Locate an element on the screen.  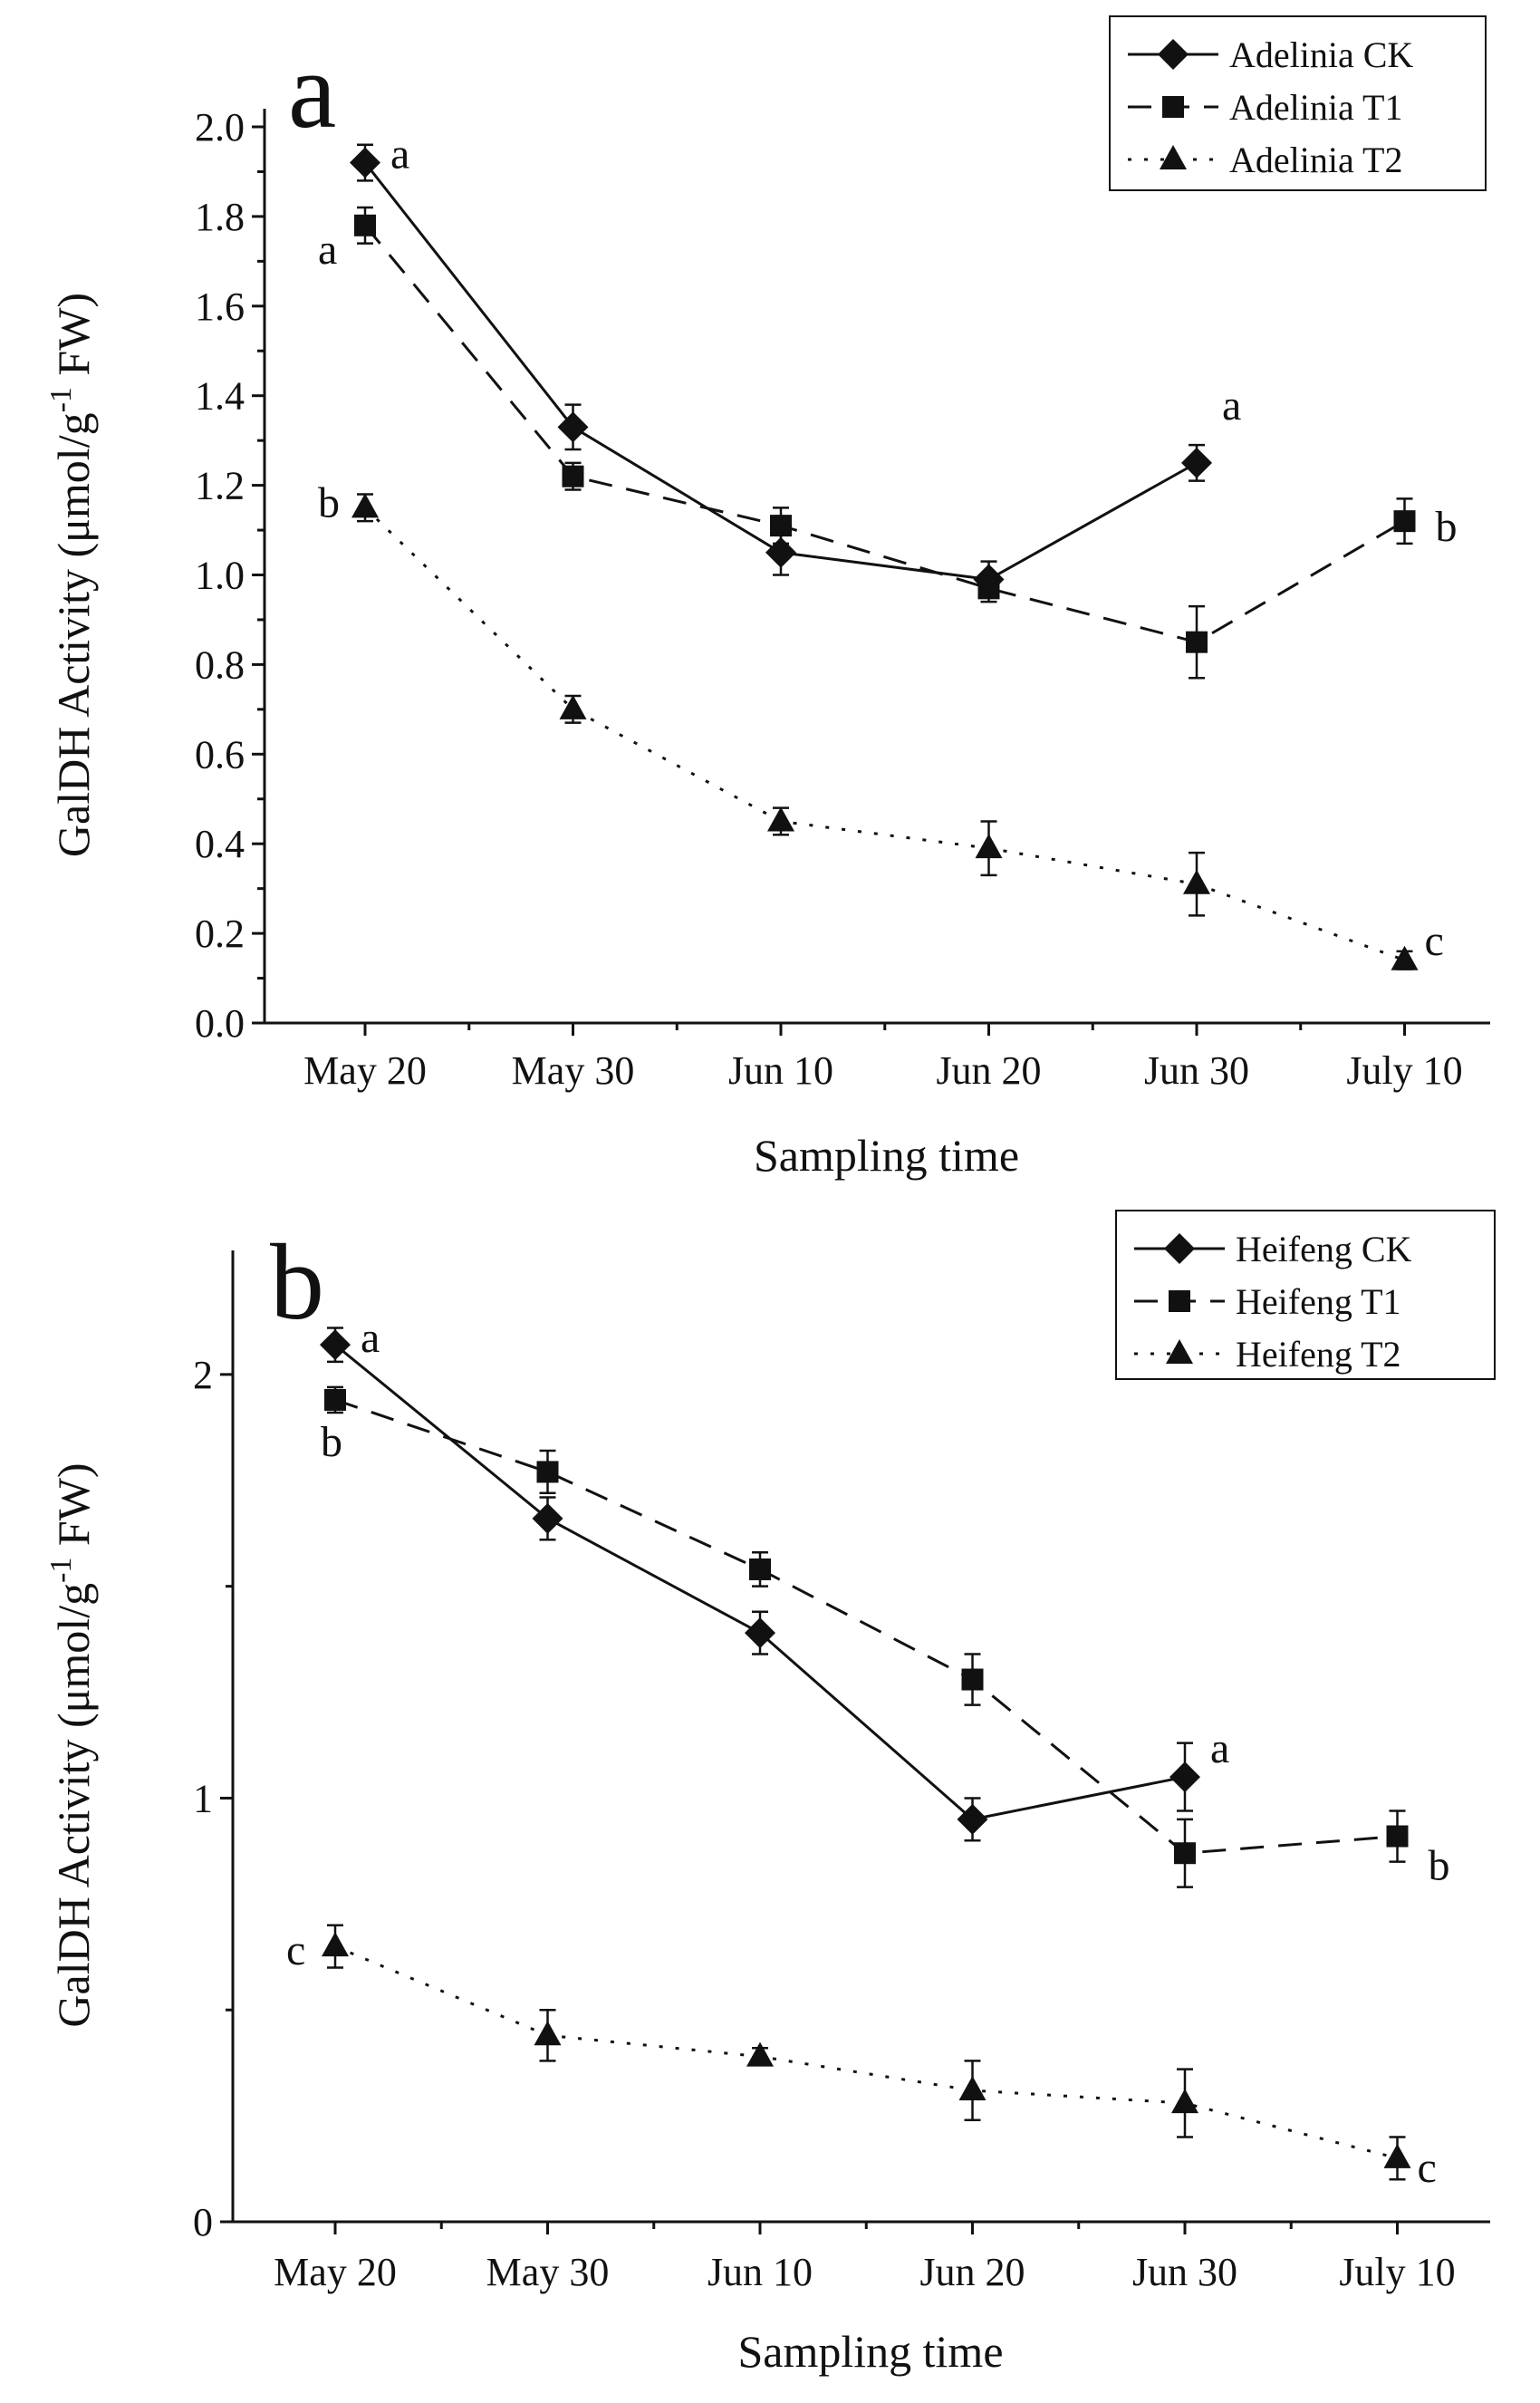
series-square-group is located at coordinates (885, 443).